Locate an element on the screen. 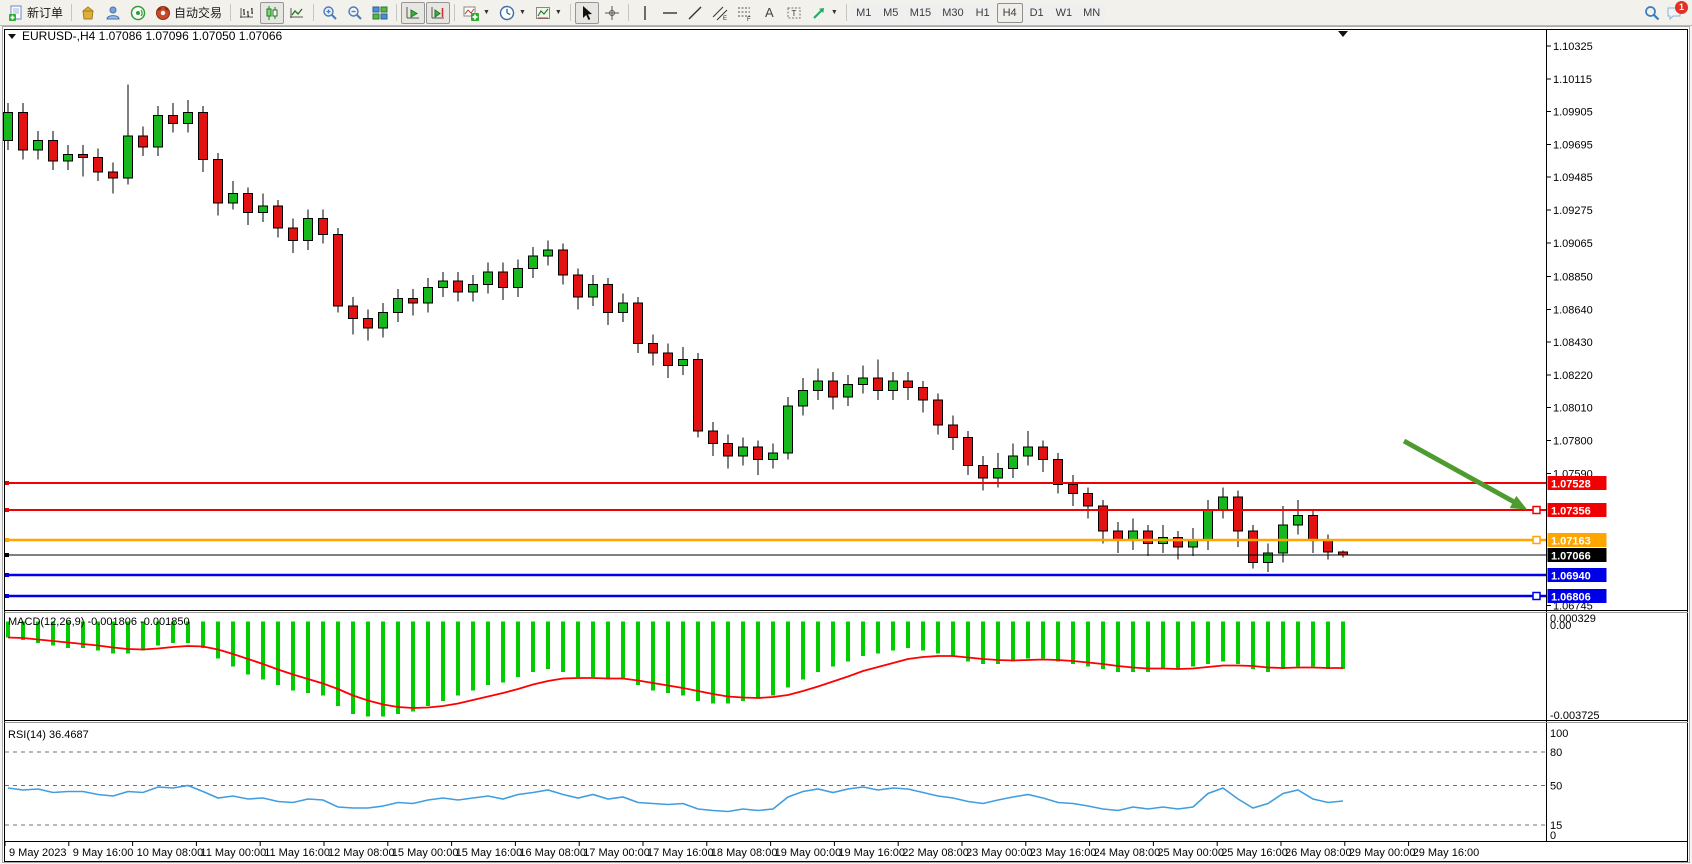 This screenshot has height=864, width=1692. time-axis-label: 9 May 2023 is located at coordinates (37, 853).